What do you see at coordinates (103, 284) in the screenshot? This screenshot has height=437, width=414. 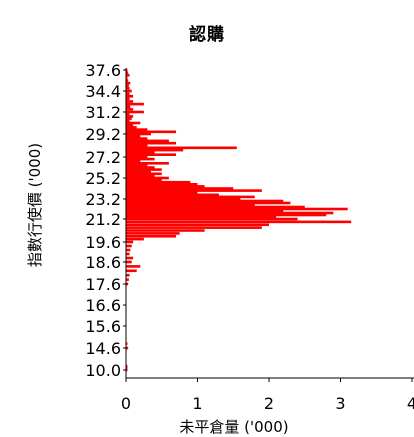 I see `y-tick-label: 17.6` at bounding box center [103, 284].